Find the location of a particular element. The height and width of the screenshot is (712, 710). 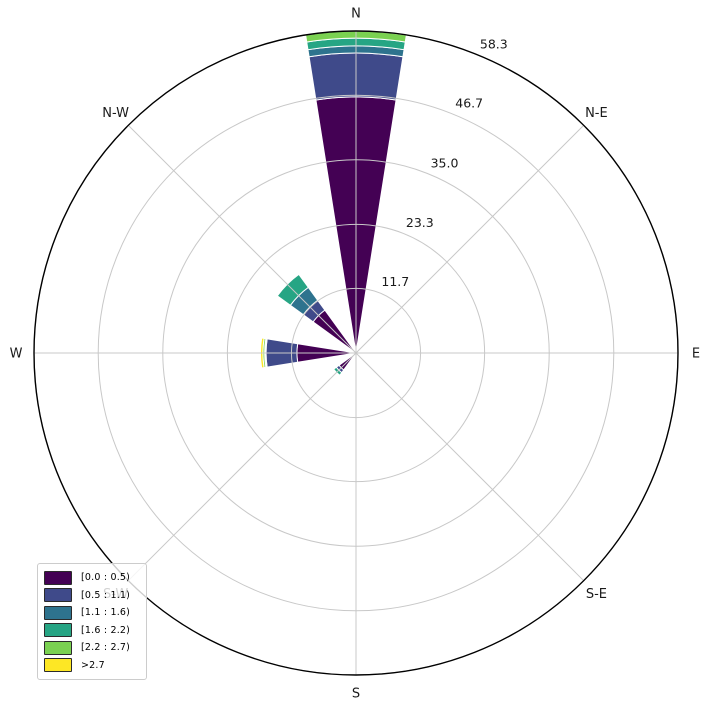

radial-tick-label: 58.3 is located at coordinates (494, 44).